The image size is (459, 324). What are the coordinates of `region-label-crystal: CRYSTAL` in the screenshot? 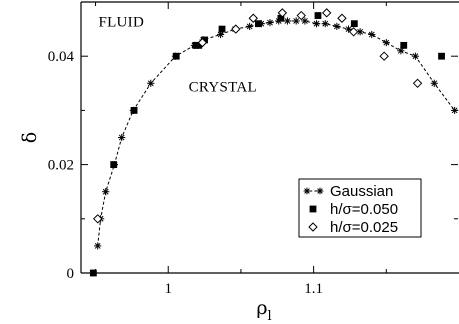 It's located at (223, 87).